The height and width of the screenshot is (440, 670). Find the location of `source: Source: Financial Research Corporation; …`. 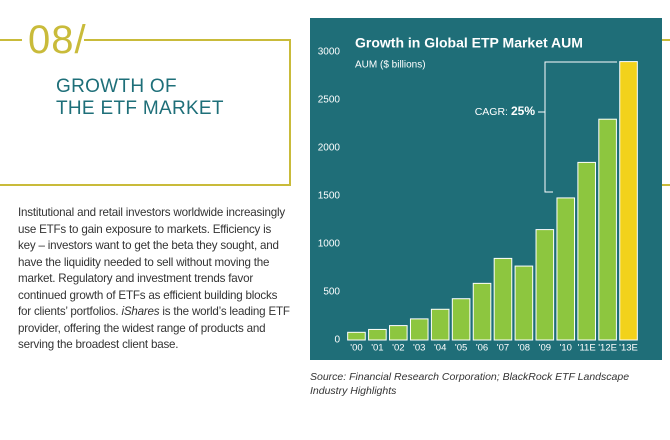

source: Source: Financial Research Corporation; … is located at coordinates (470, 384).